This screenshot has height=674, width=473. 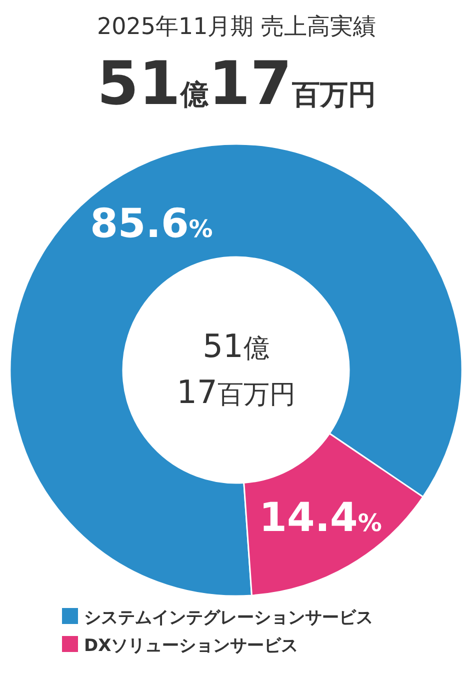 I want to click on legend-label: システムインテグレーションサービス, so click(x=228, y=618).